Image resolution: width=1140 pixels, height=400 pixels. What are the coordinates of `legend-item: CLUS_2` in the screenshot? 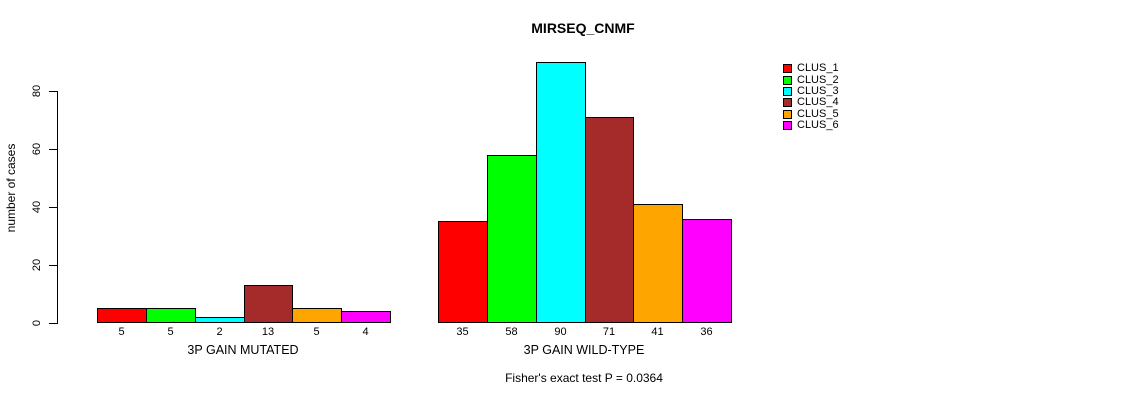 It's located at (811, 79).